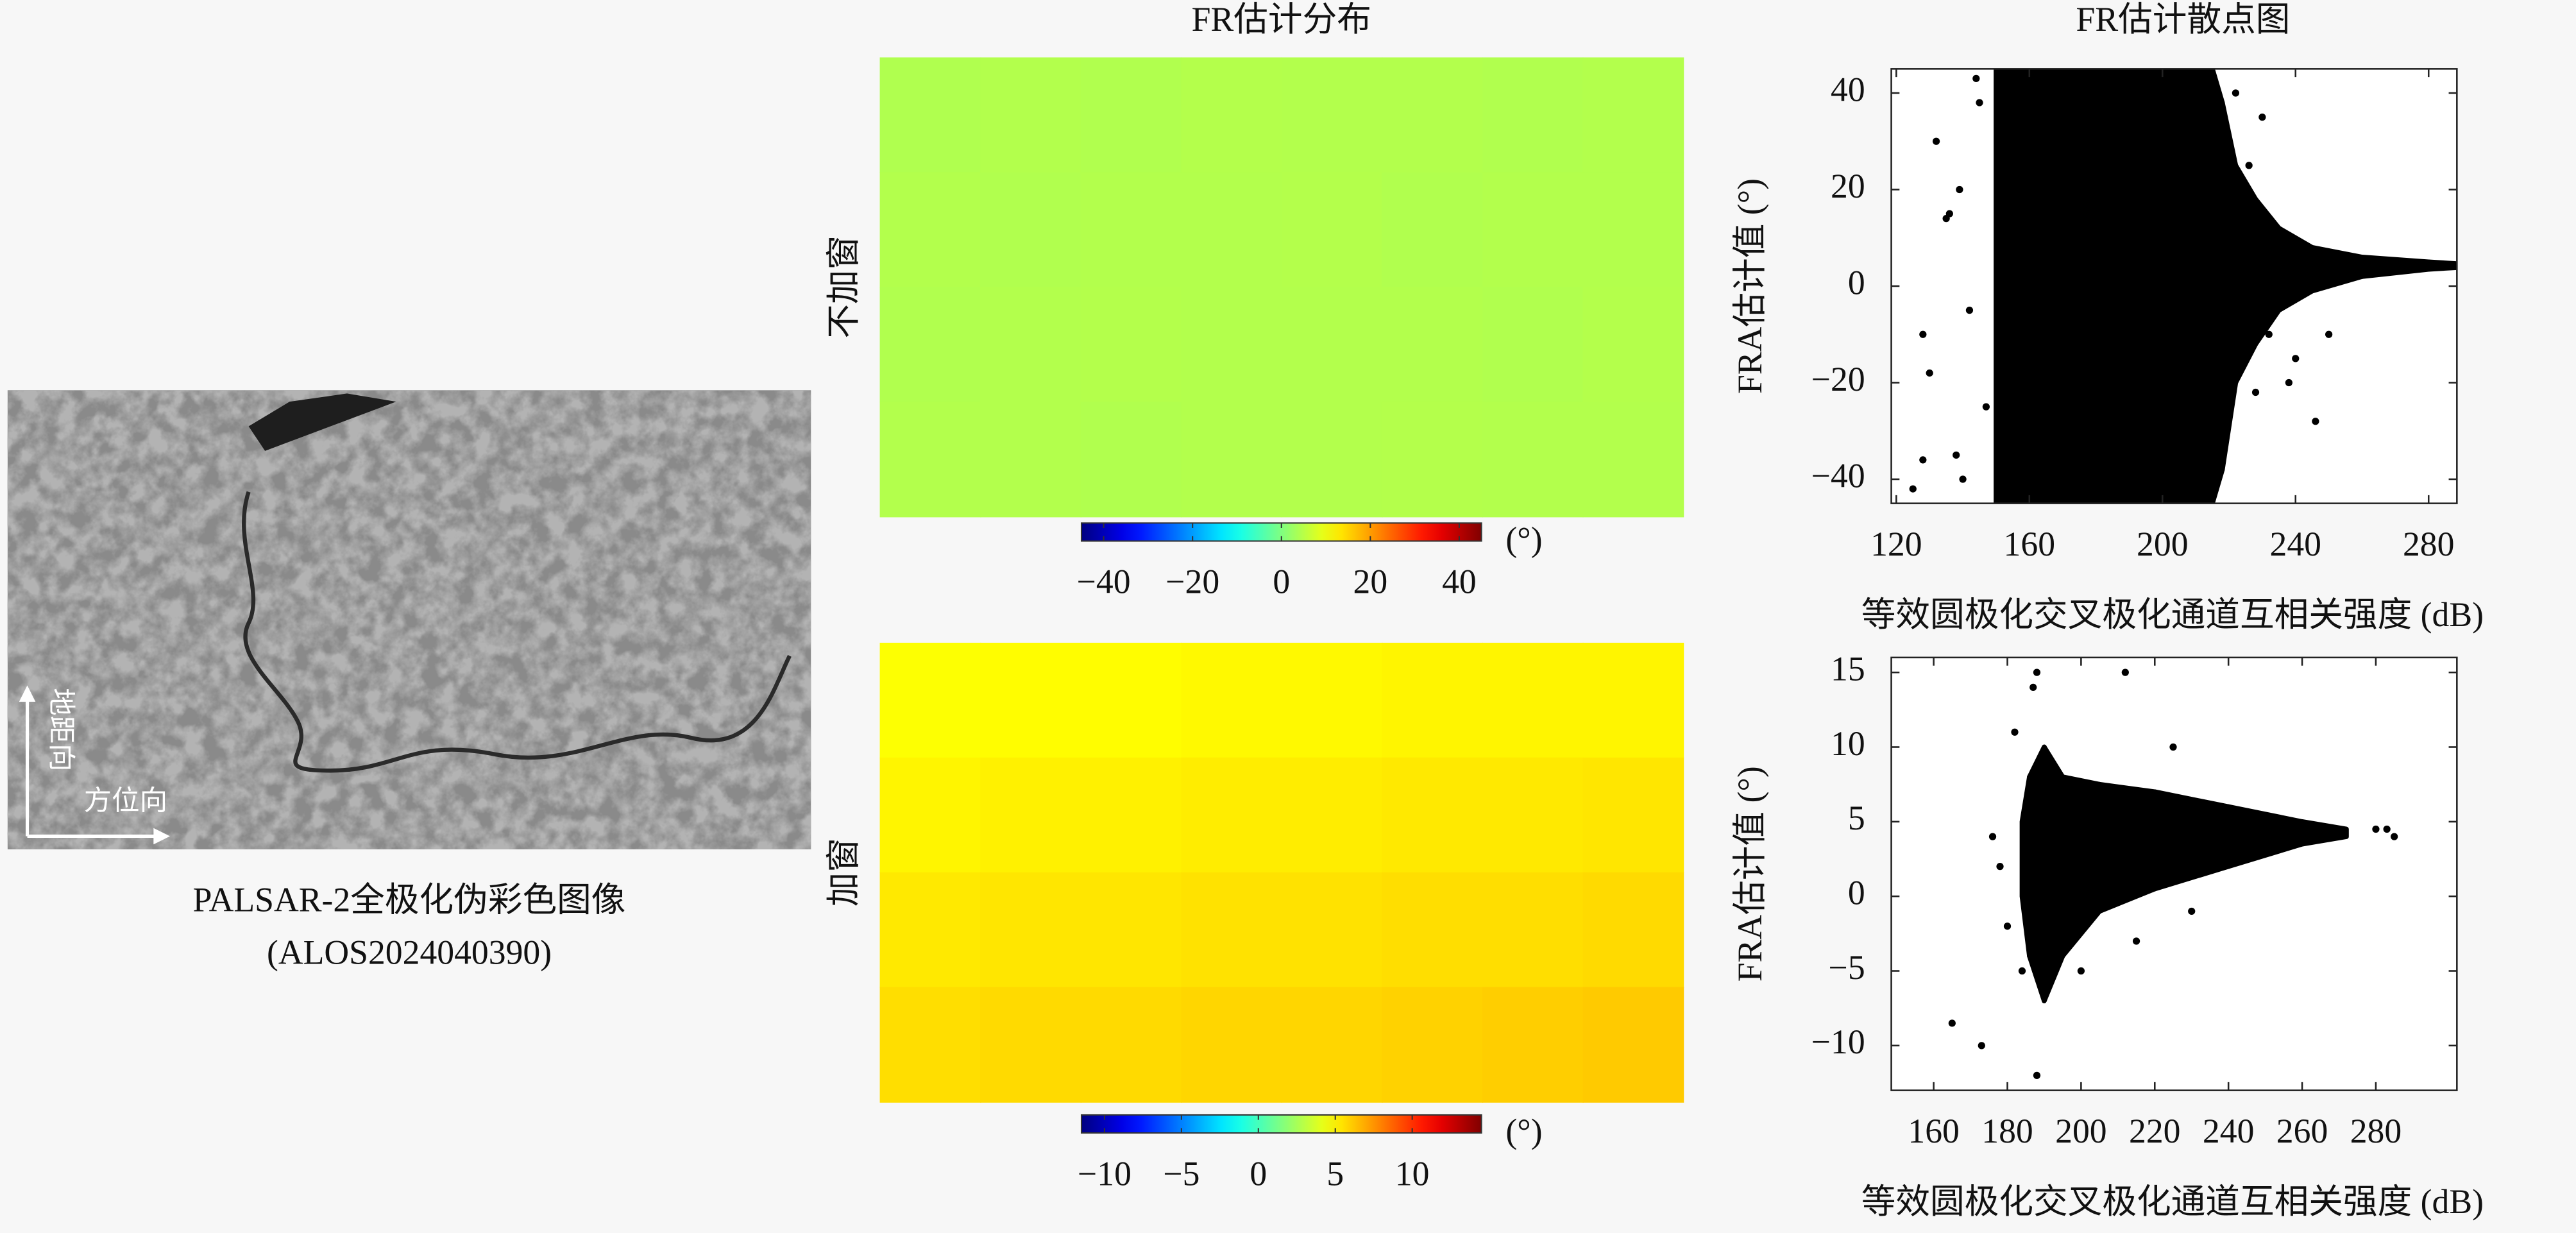 The height and width of the screenshot is (1233, 2576). I want to click on azimuth-label: 方位向, so click(125, 800).